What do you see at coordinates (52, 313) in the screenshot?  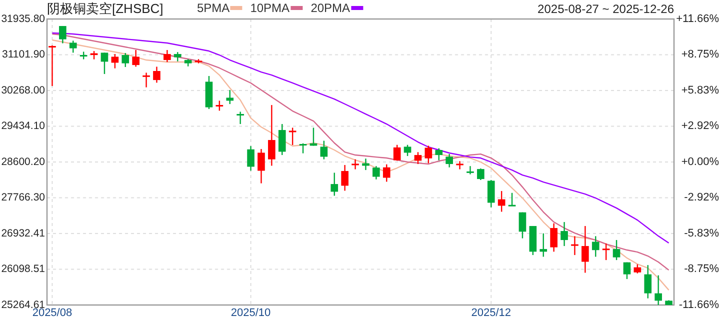 I see `x-tick-label: 2025/08` at bounding box center [52, 313].